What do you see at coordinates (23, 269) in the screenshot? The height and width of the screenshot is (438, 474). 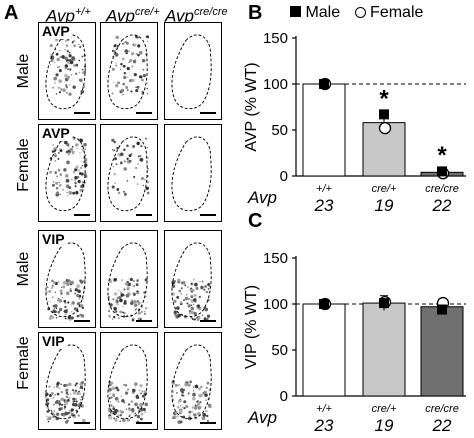 I see `row-label-male-vip: Male` at bounding box center [23, 269].